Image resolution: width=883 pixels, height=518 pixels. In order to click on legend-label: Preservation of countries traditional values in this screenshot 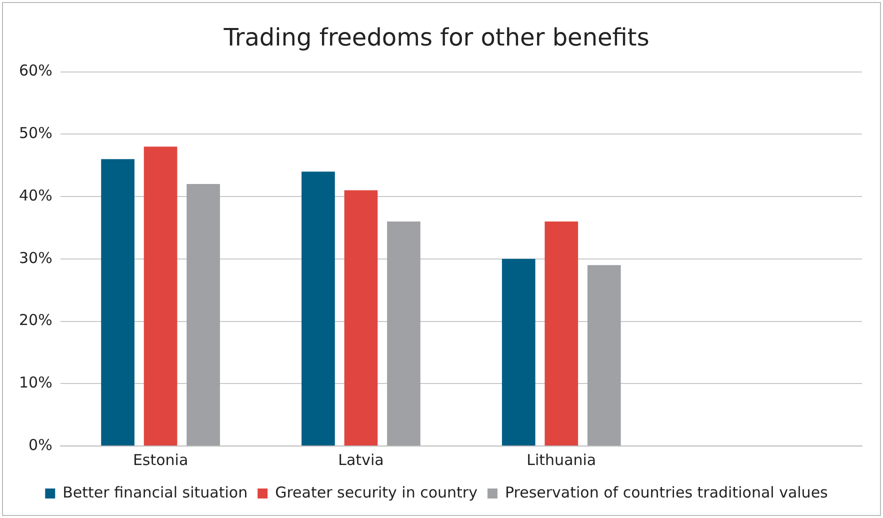, I will do `click(666, 492)`.